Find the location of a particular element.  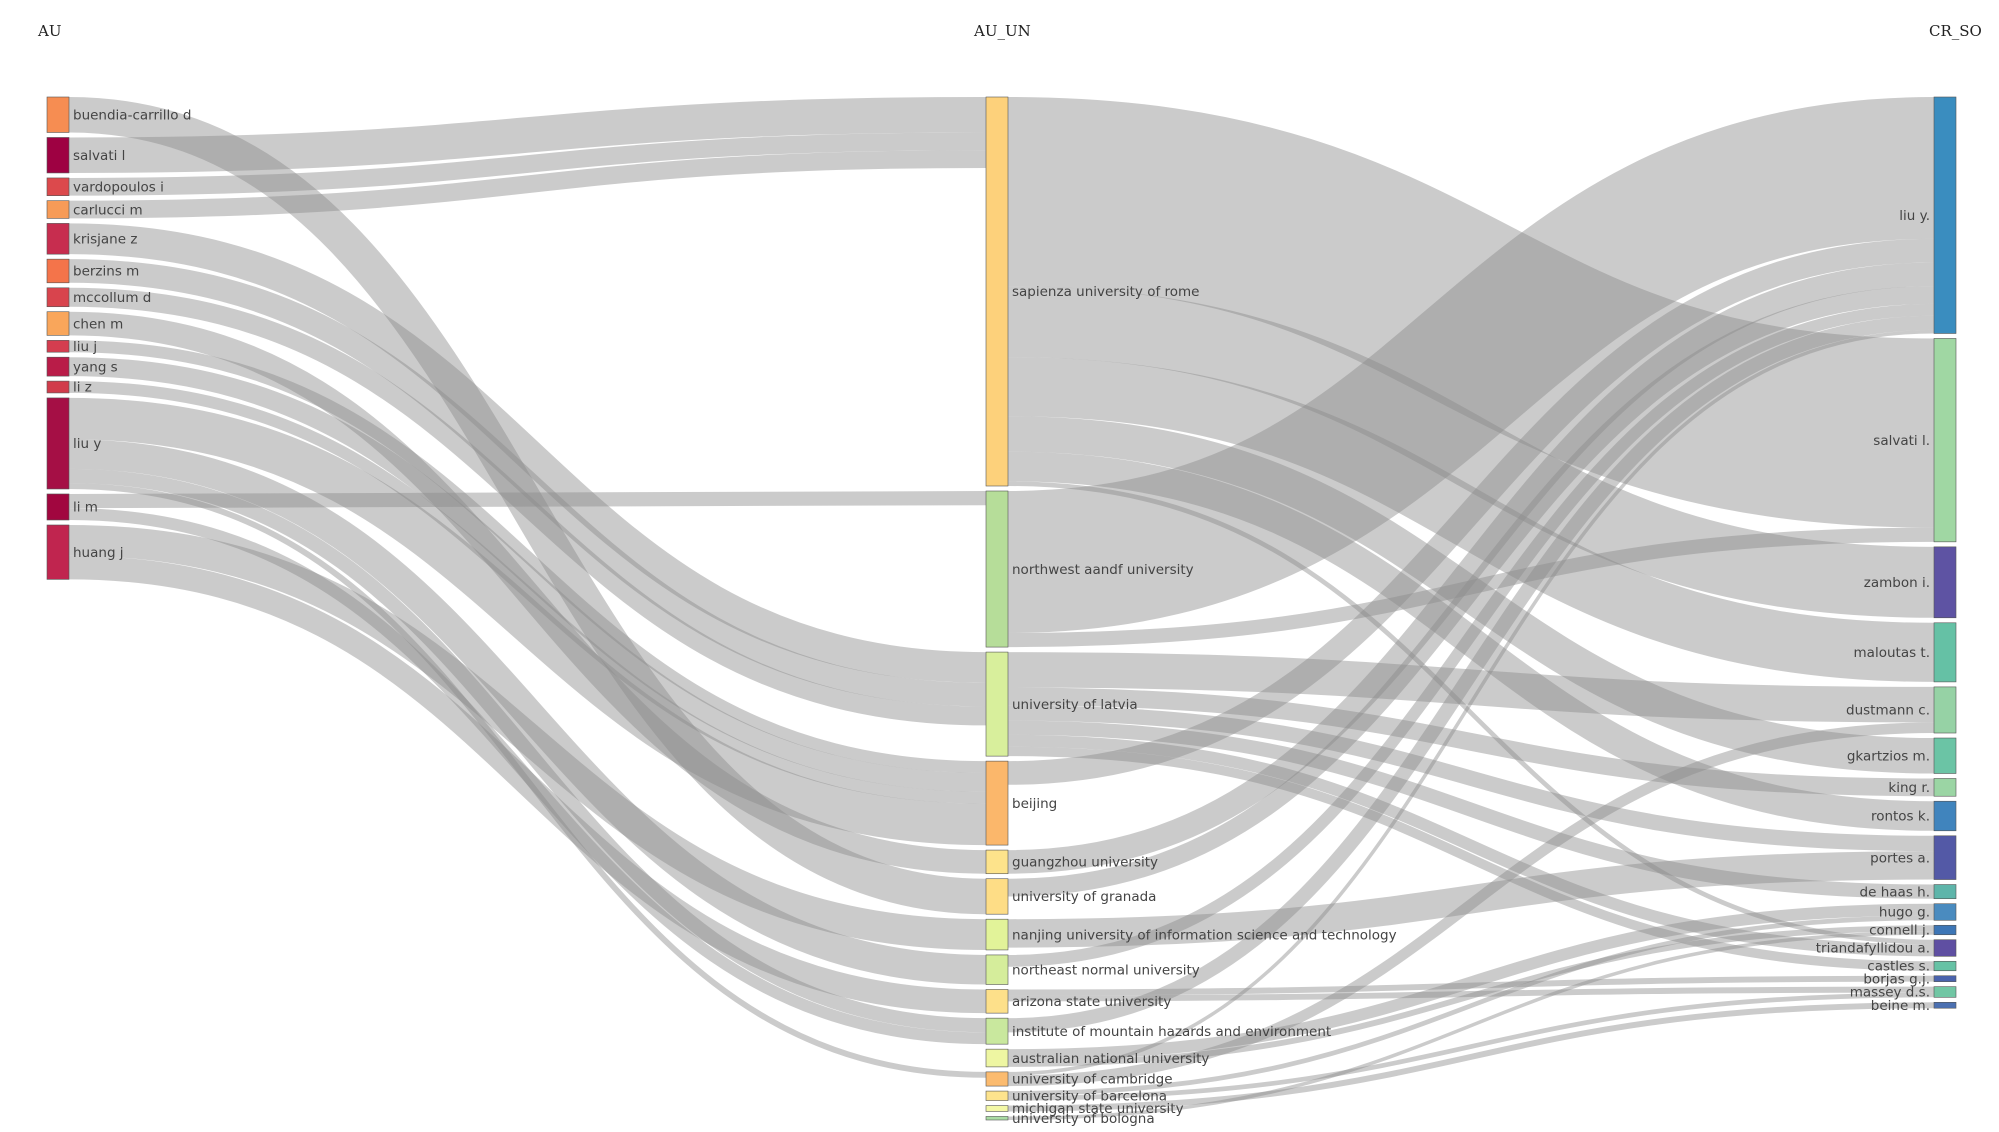

node-label: northwest aandf university is located at coordinates (1103, 570).